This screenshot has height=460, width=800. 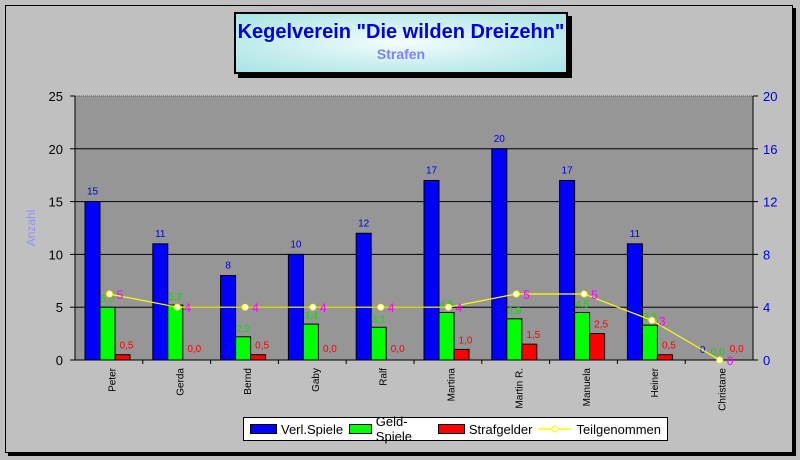 What do you see at coordinates (108, 299) in the screenshot?
I see `data-label: 5,0` at bounding box center [108, 299].